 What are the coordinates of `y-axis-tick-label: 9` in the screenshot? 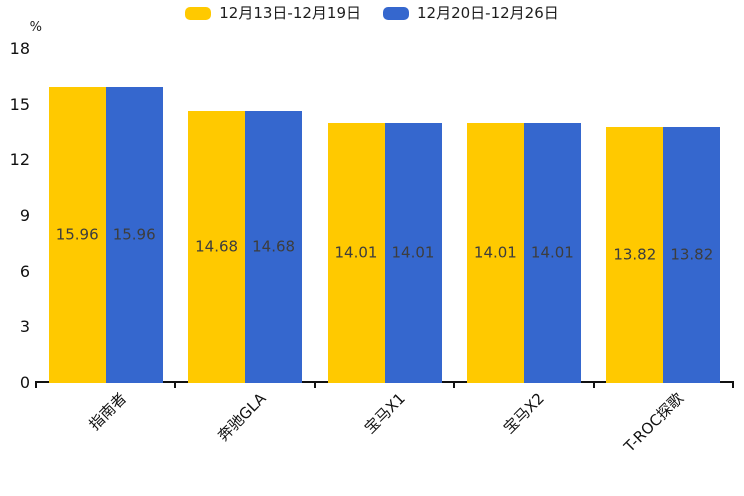 It's located at (24, 215).